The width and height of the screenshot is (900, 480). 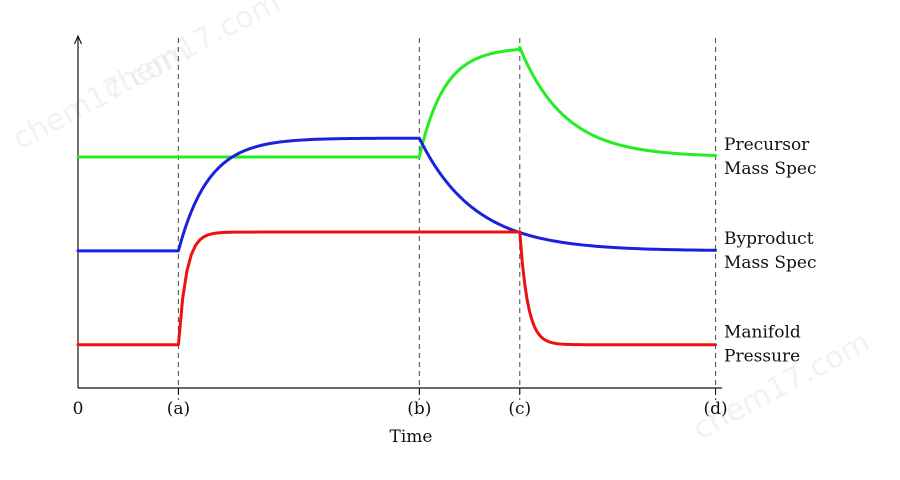 I want to click on series-label: Manifold, so click(x=762, y=333).